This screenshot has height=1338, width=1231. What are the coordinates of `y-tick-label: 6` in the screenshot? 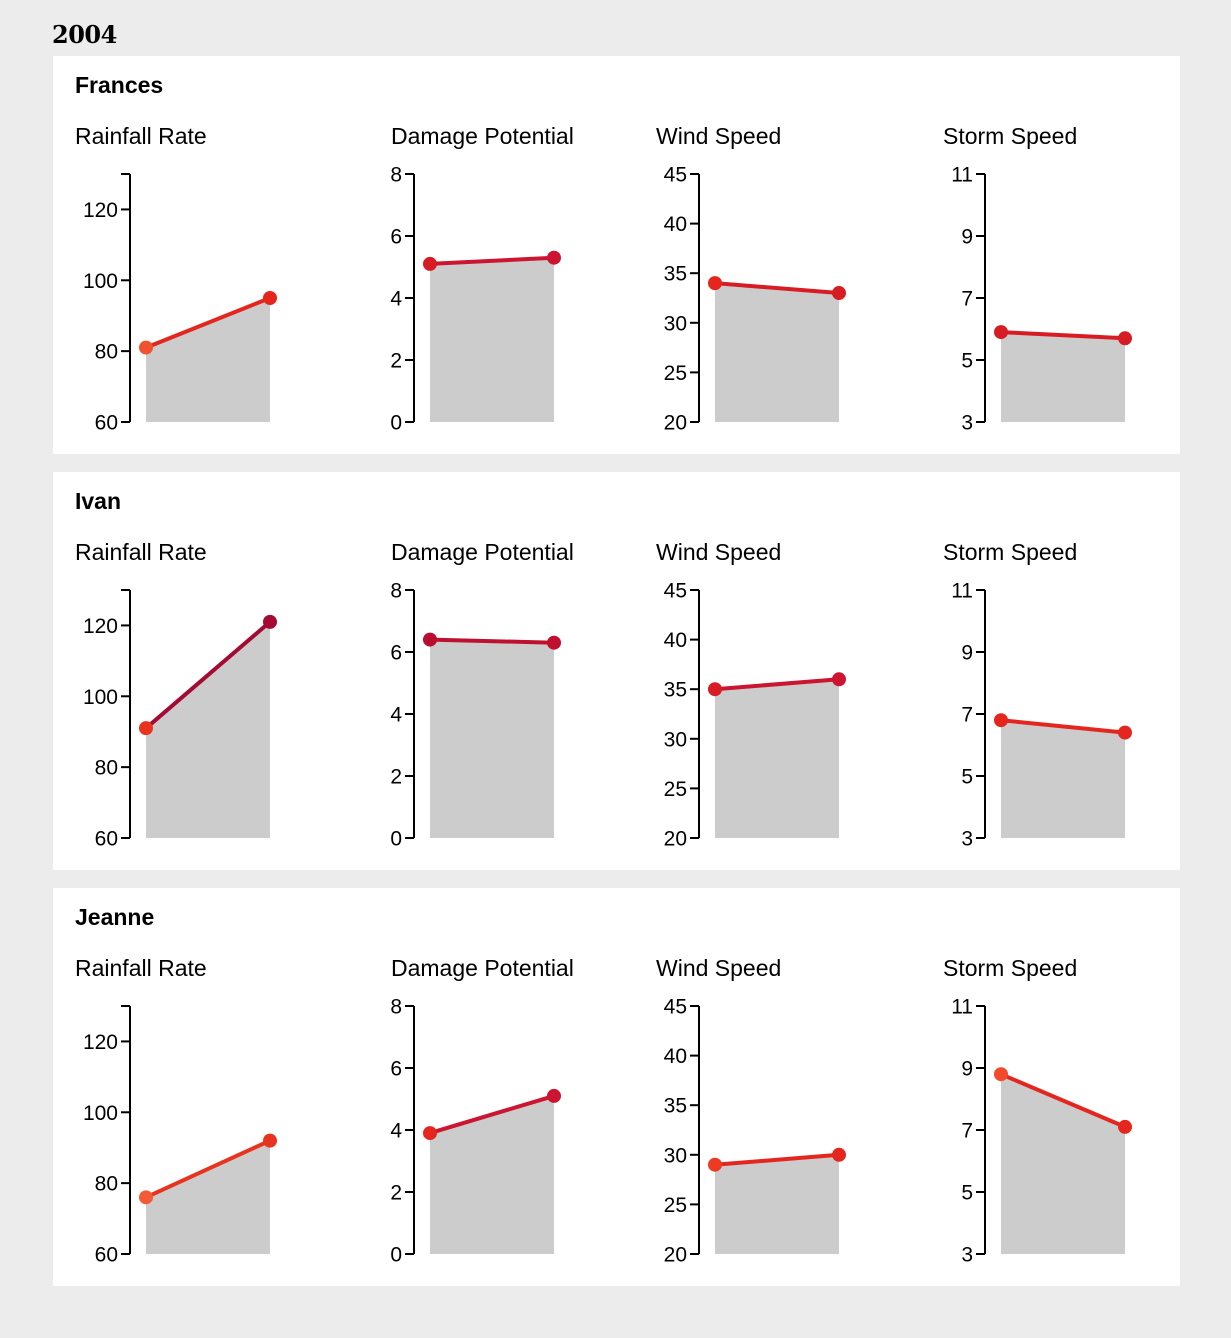 It's located at (396, 237).